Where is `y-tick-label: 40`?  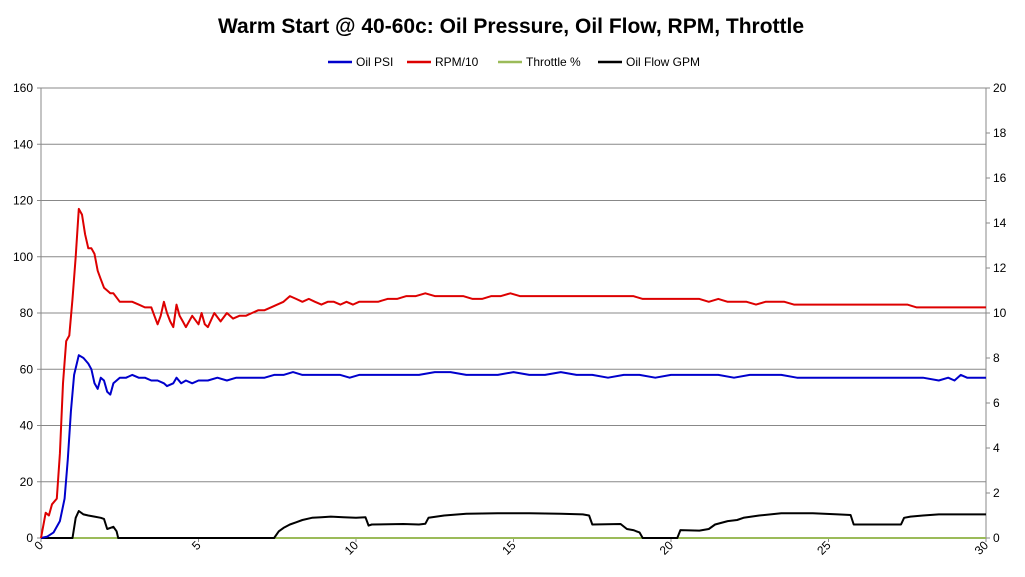 y-tick-label: 40 is located at coordinates (27, 426).